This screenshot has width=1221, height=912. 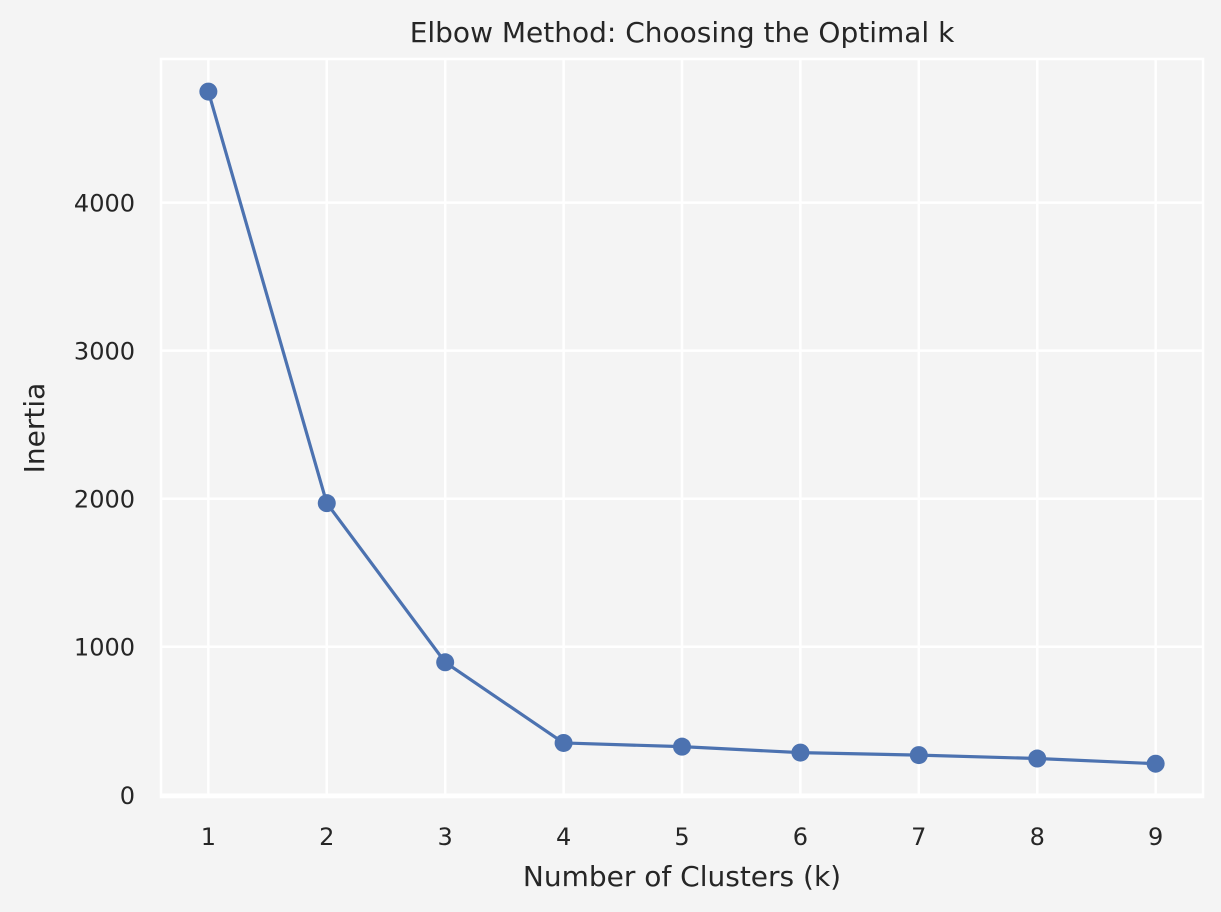 I want to click on y-tick-labels: 0 1000 2000 3000 4000, so click(x=104, y=500).